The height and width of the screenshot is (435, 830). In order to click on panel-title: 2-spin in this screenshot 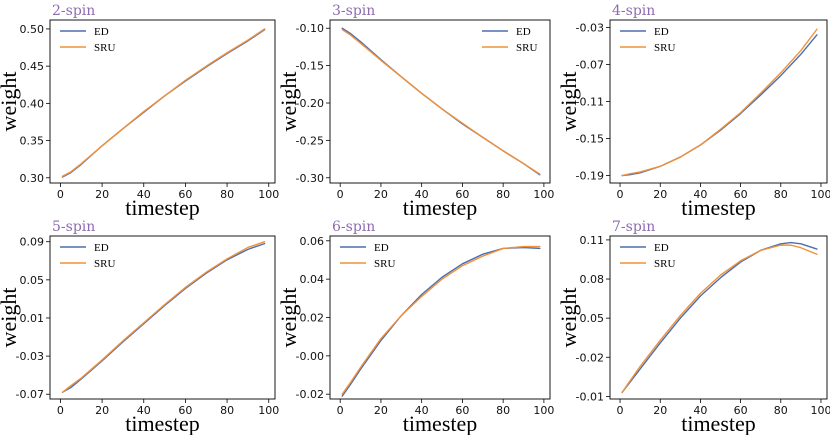, I will do `click(73, 11)`.